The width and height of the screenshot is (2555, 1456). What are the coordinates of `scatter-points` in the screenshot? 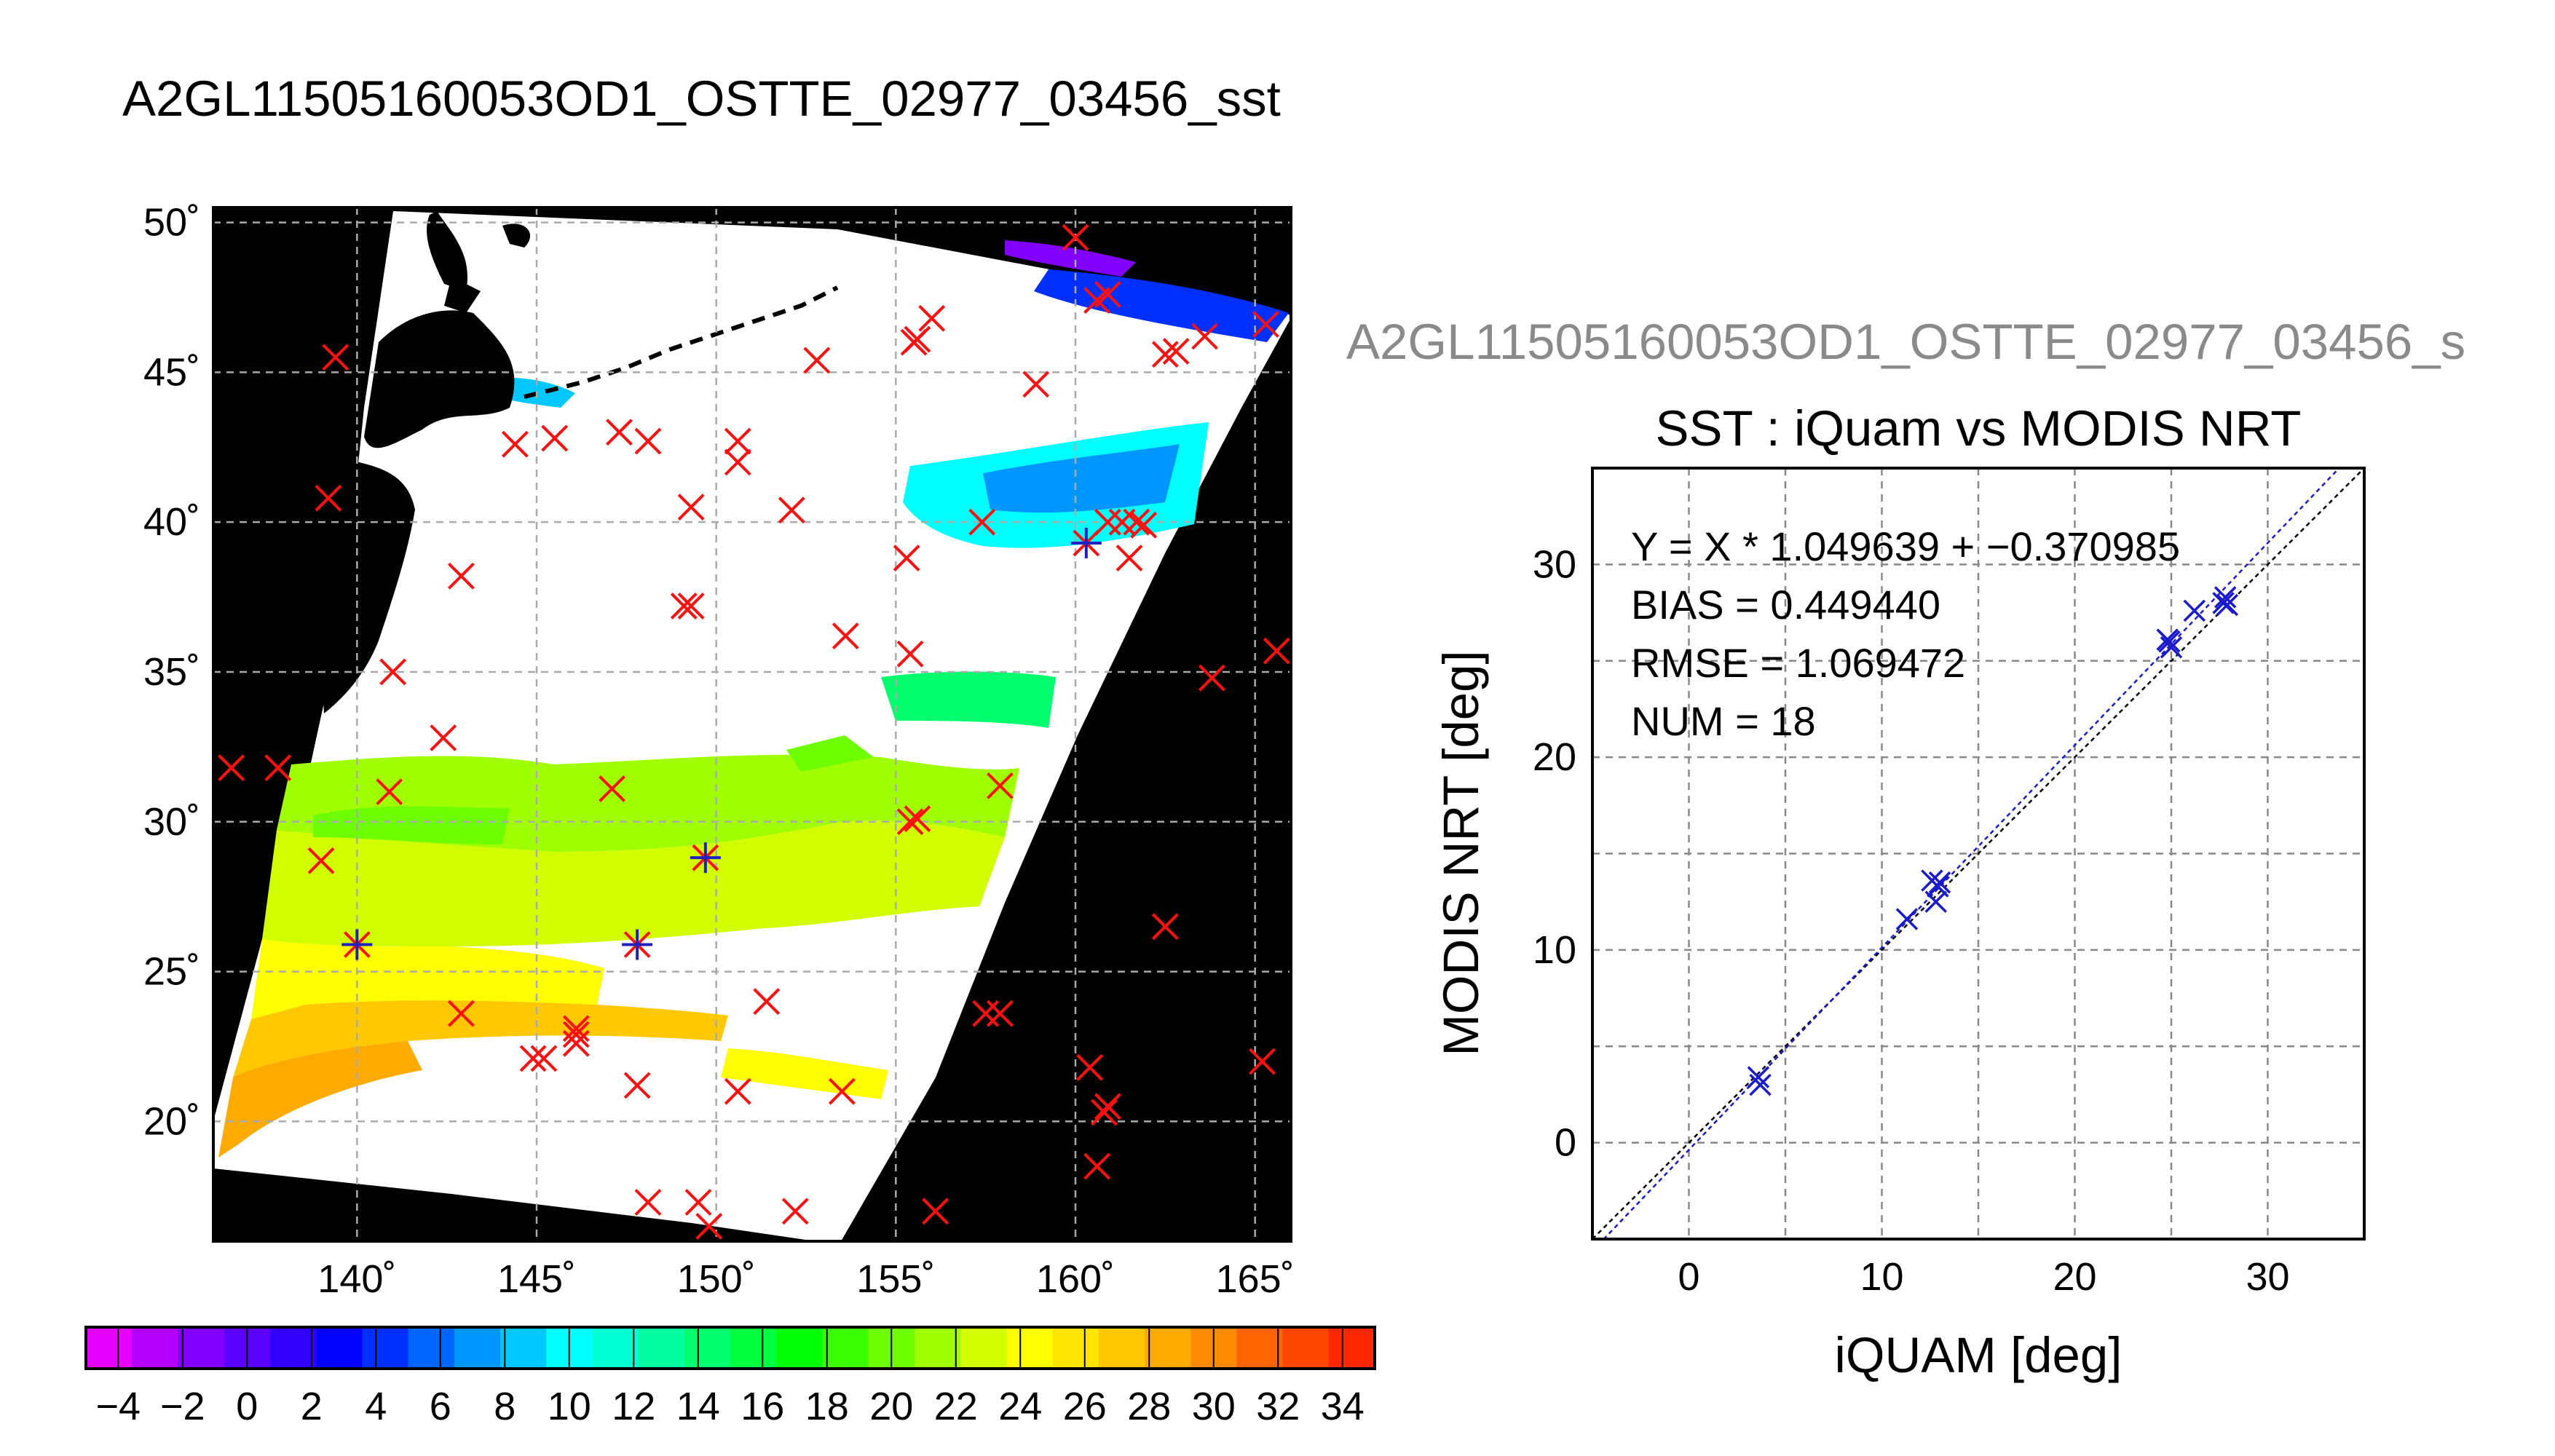 It's located at (1993, 841).